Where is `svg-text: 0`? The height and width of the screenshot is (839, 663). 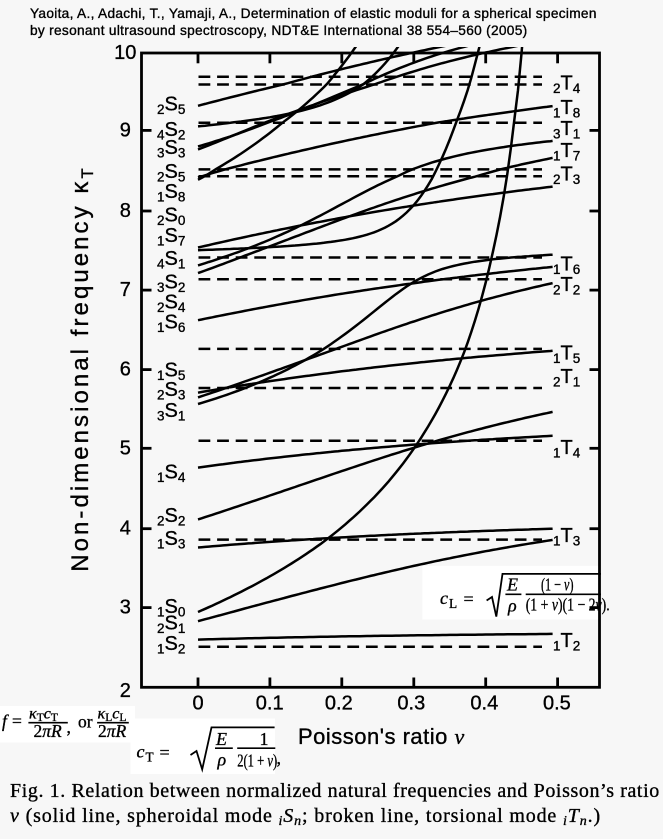 svg-text: 0 is located at coordinates (197, 704).